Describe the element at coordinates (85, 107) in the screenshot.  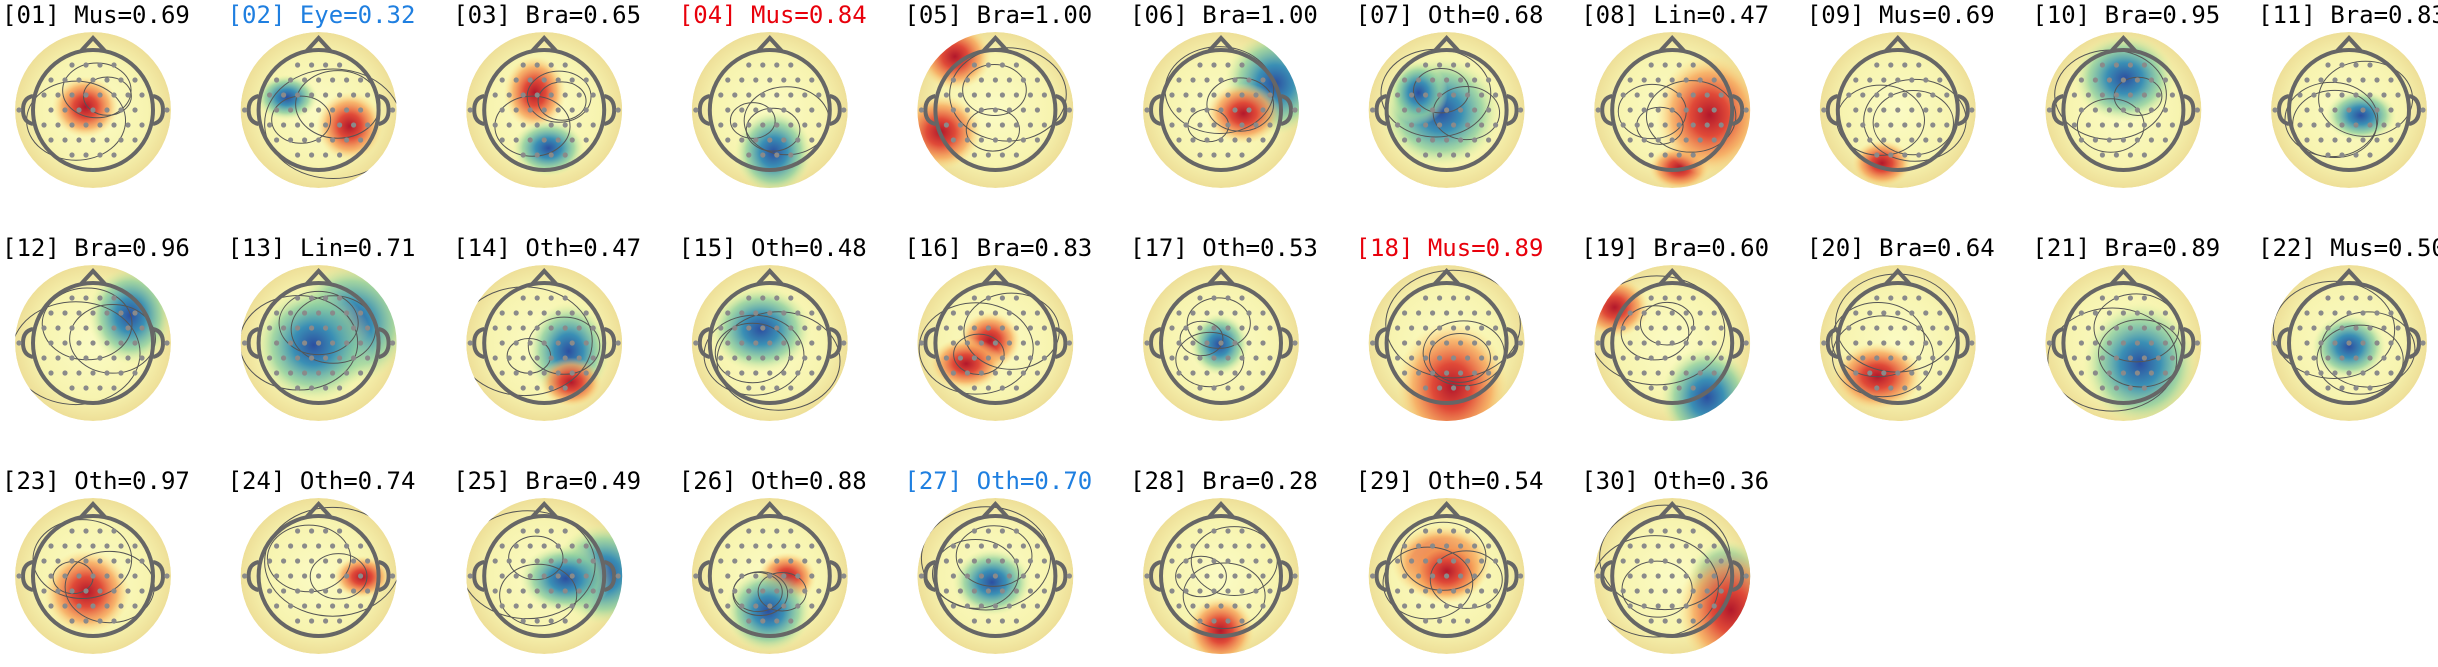
I see `map-blob` at that location.